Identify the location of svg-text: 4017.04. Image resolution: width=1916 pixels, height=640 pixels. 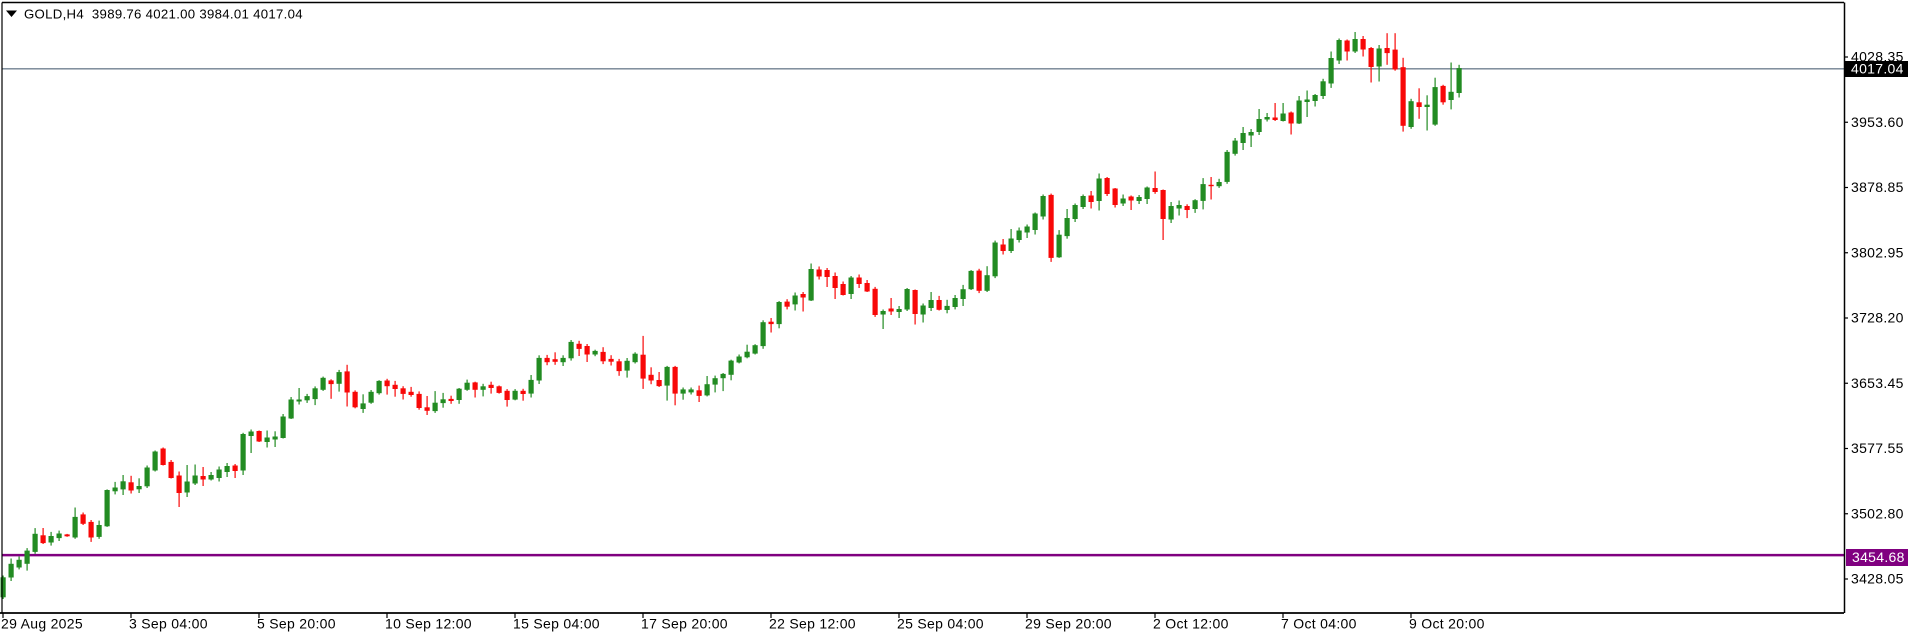
(1877, 69).